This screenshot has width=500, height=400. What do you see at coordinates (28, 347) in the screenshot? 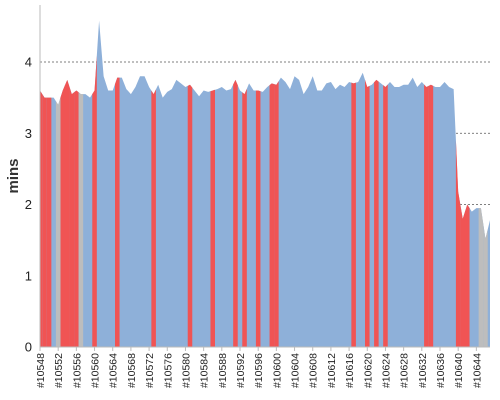
I see `y-tick-label: 0` at bounding box center [28, 347].